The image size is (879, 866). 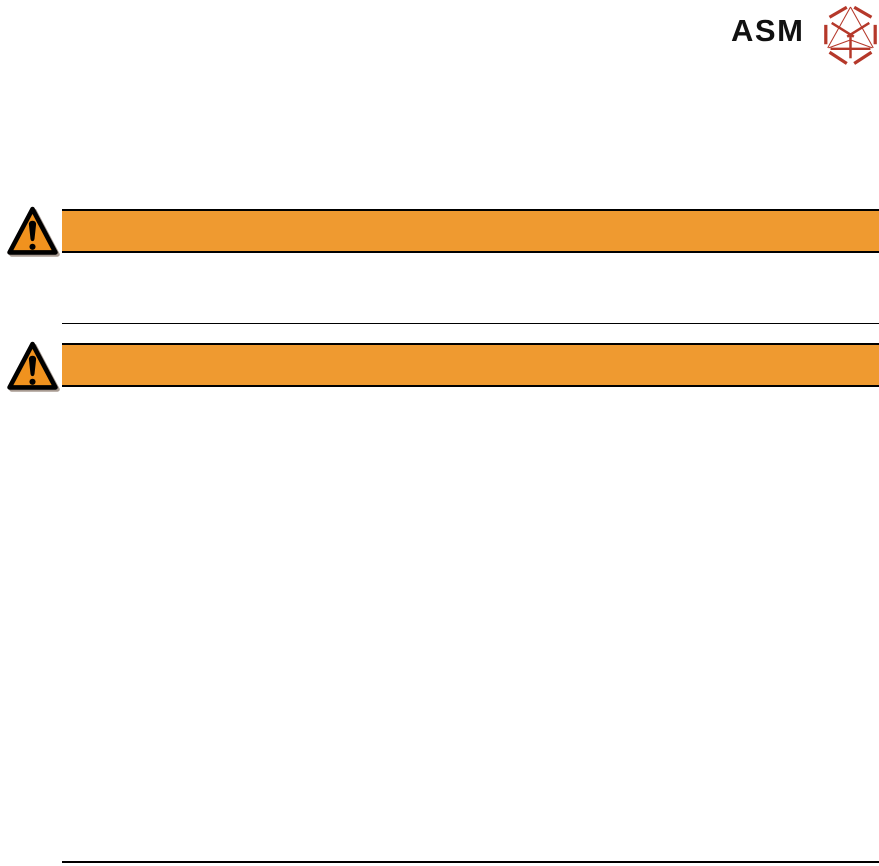 I want to click on brand-wordmark: ASM, so click(x=768, y=30).